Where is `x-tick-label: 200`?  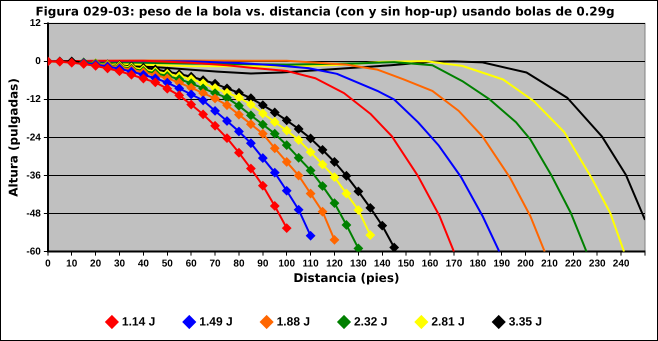
x-tick-label: 200 is located at coordinates (525, 264).